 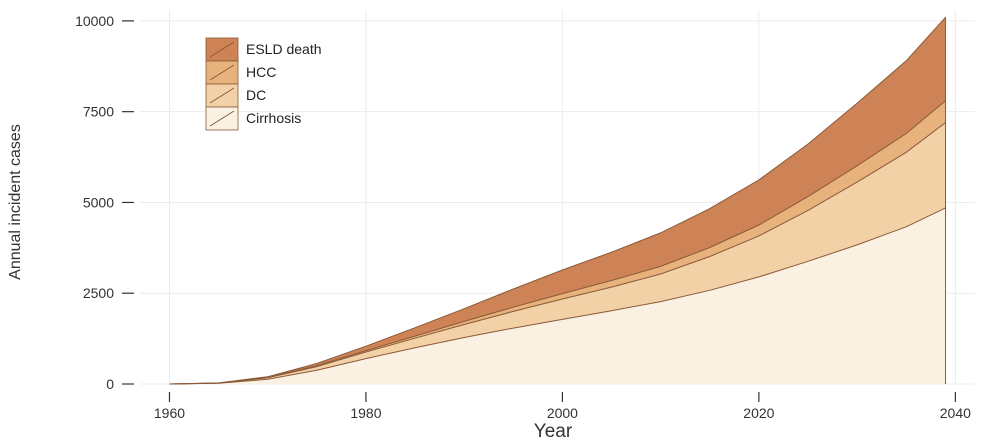 I want to click on legend-swatch-line-dc, so click(x=222, y=95).